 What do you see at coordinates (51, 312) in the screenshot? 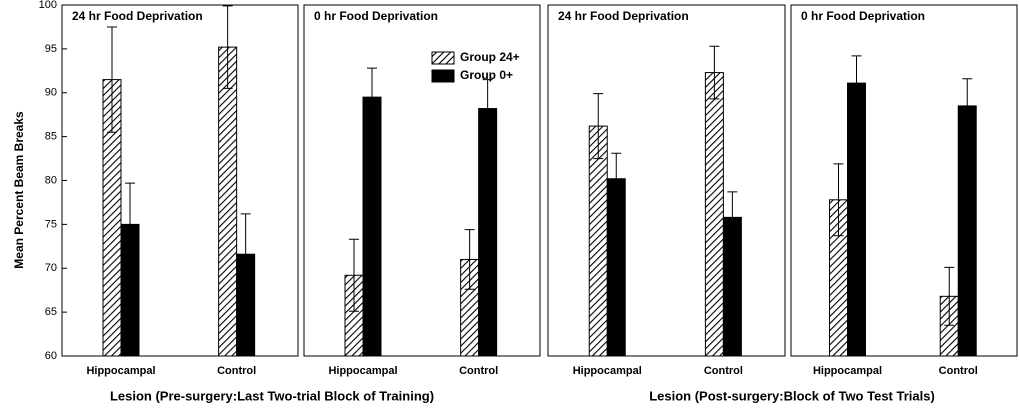
I see `y-tick-label: 65` at bounding box center [51, 312].